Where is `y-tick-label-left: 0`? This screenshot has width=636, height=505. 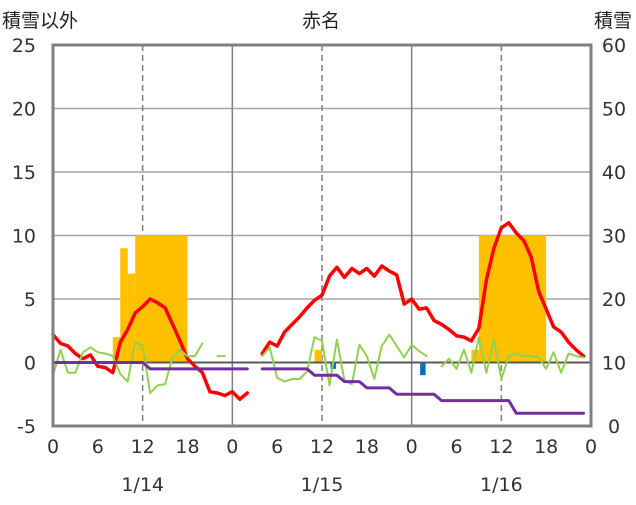 y-tick-label-left: 0 is located at coordinates (30, 364).